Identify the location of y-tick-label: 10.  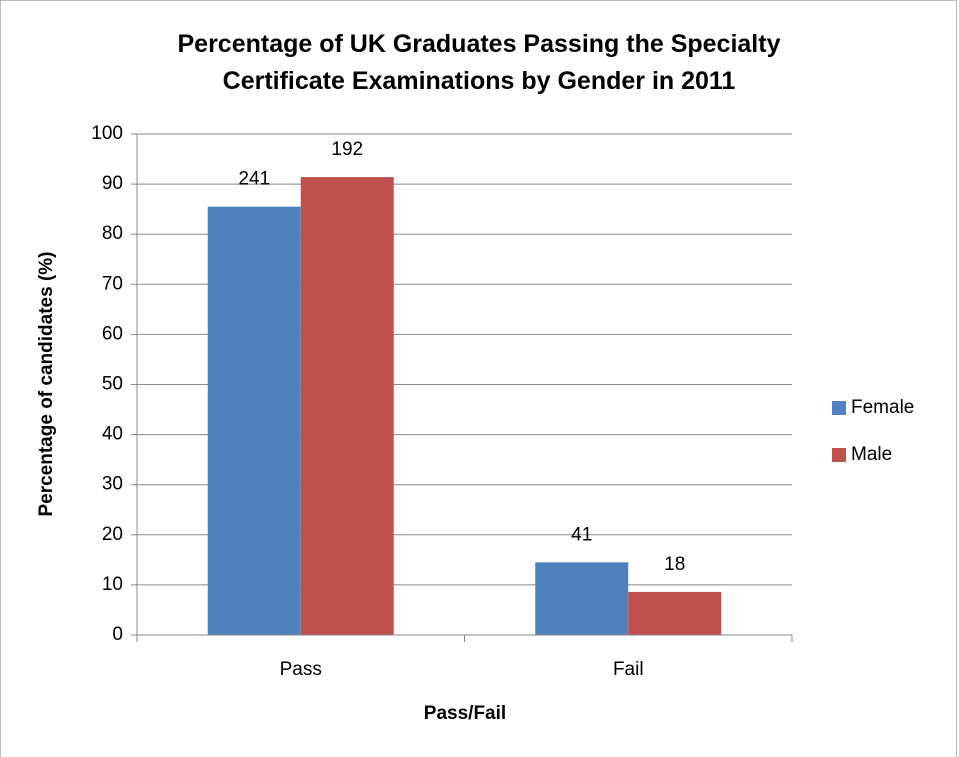
(112, 584).